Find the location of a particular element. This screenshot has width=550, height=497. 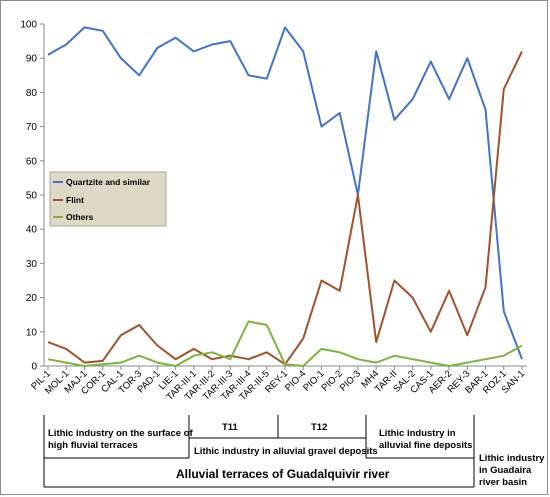

group-annotations is located at coordinates (259, 451).